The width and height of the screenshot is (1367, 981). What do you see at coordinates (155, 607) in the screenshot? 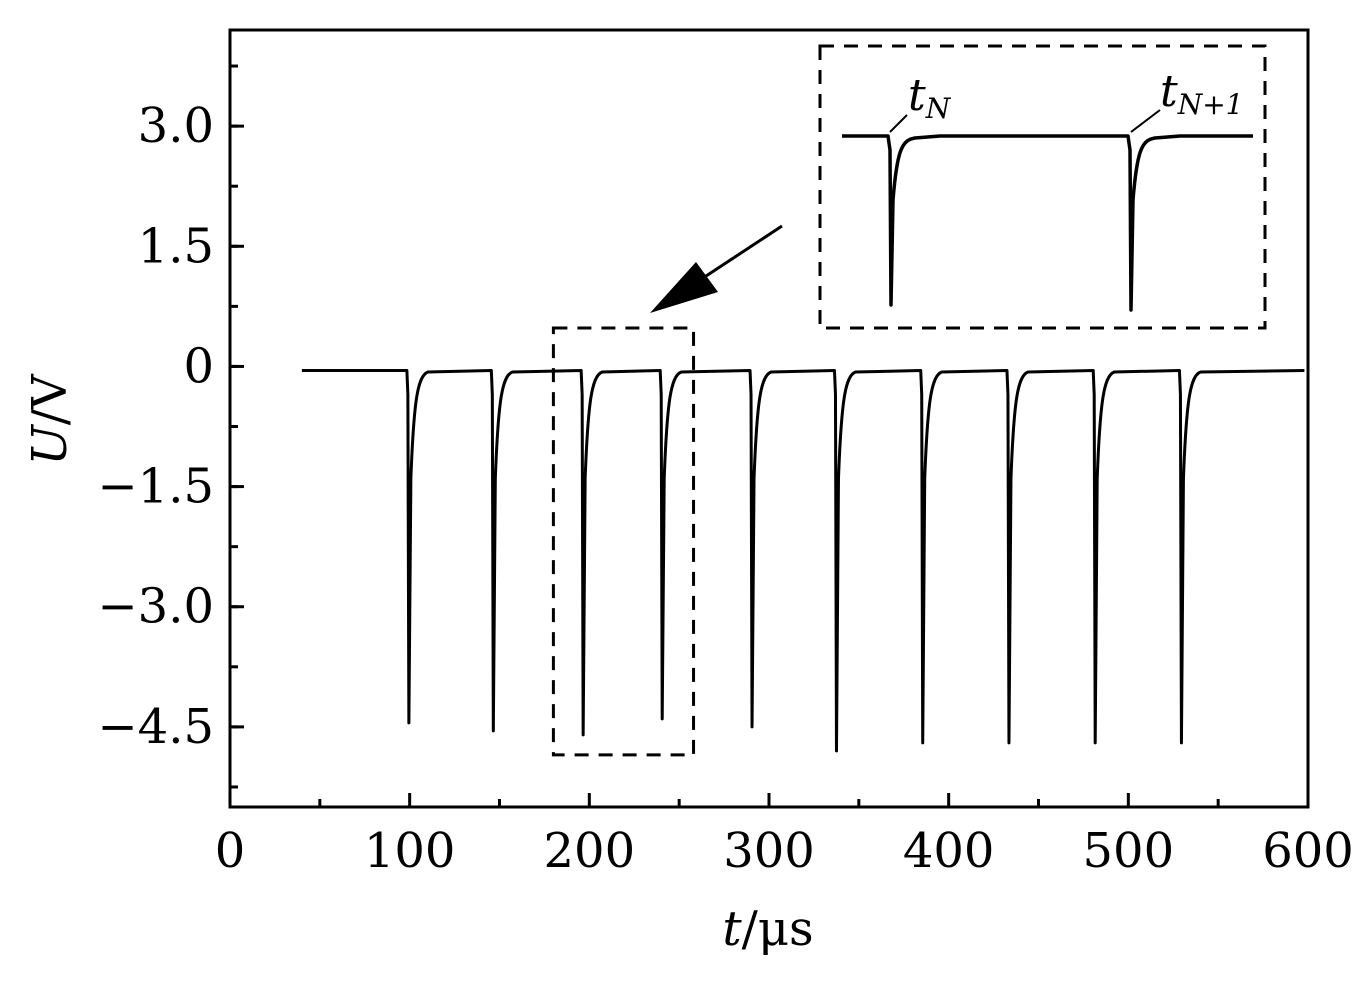
I see `y-tick-label: −3.0` at bounding box center [155, 607].